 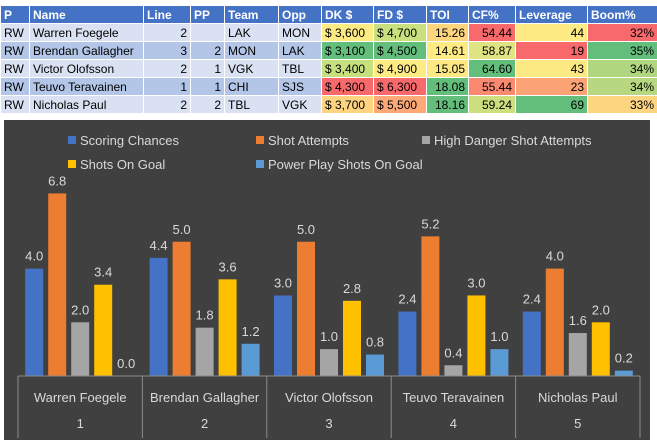 I want to click on header-cell: Opp, so click(x=300, y=15).